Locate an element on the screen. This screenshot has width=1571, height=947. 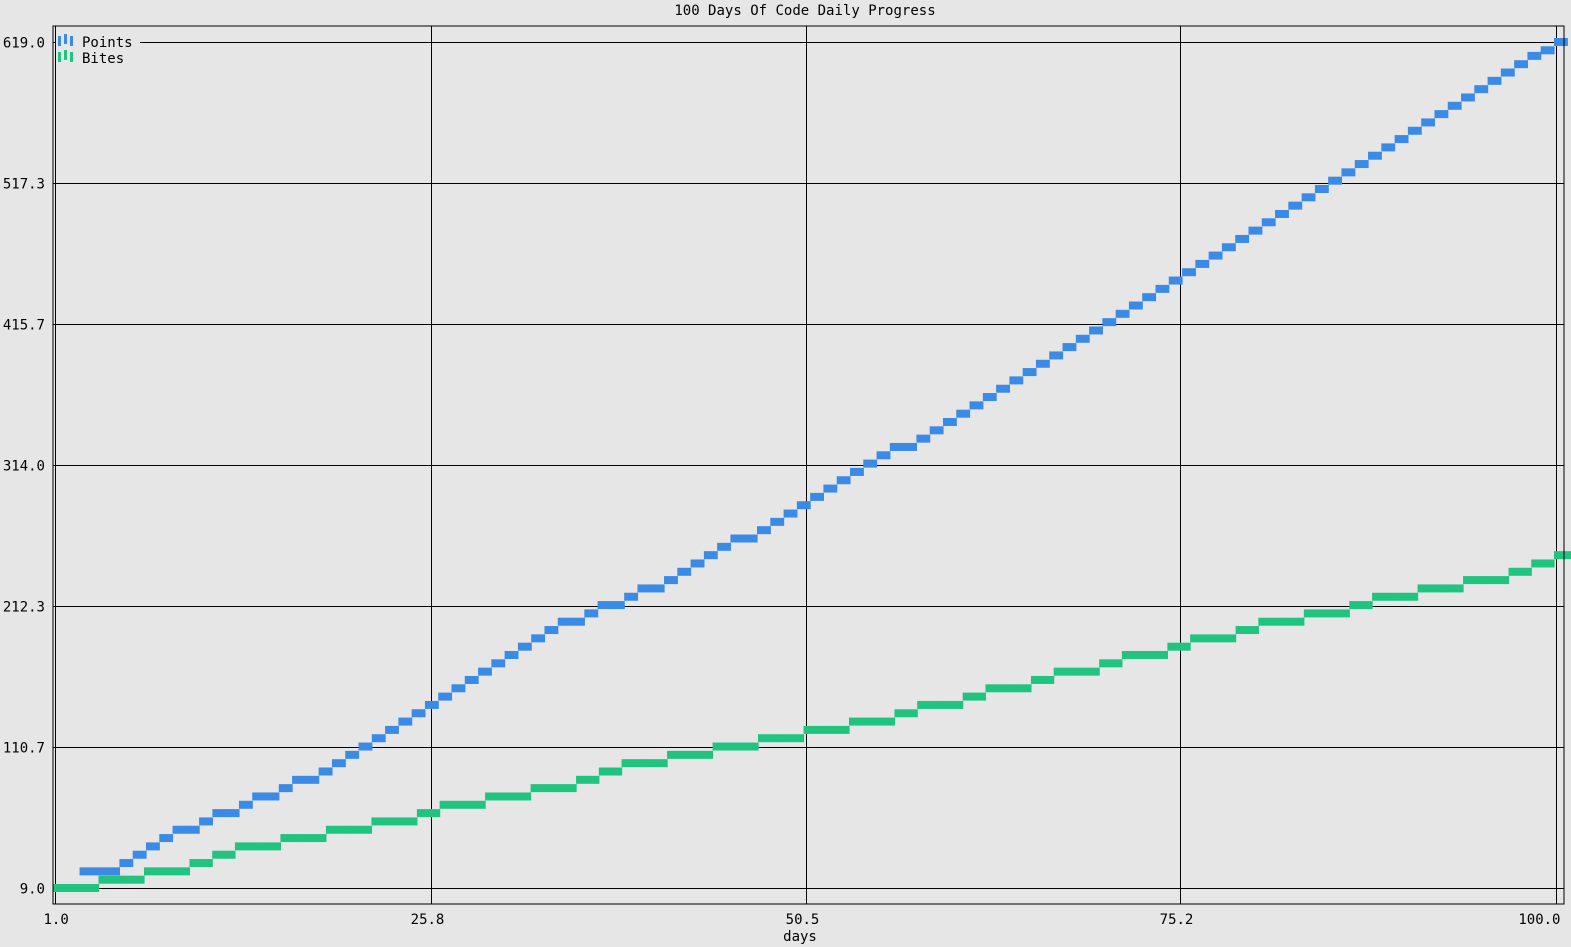
x-axis-label: days is located at coordinates (800, 937).